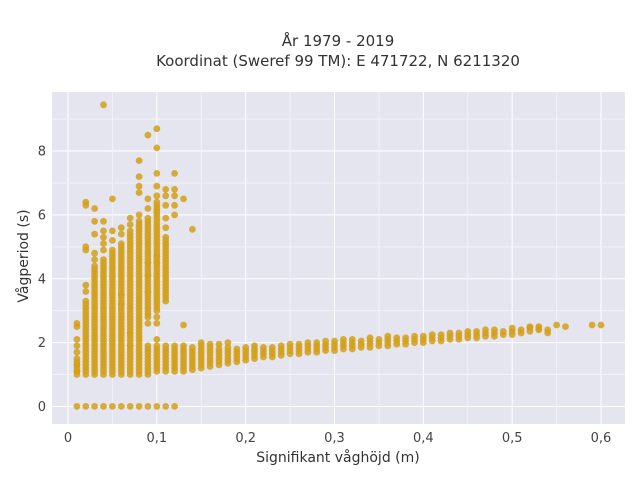  Describe the element at coordinates (156, 438) in the screenshot. I see `x-tick-label: 0,1` at that location.